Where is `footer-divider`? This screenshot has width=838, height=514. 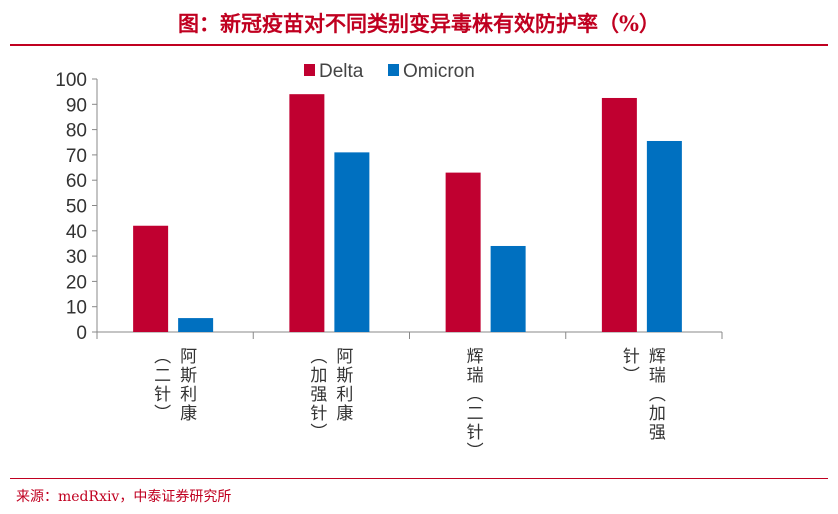 footer-divider is located at coordinates (419, 478).